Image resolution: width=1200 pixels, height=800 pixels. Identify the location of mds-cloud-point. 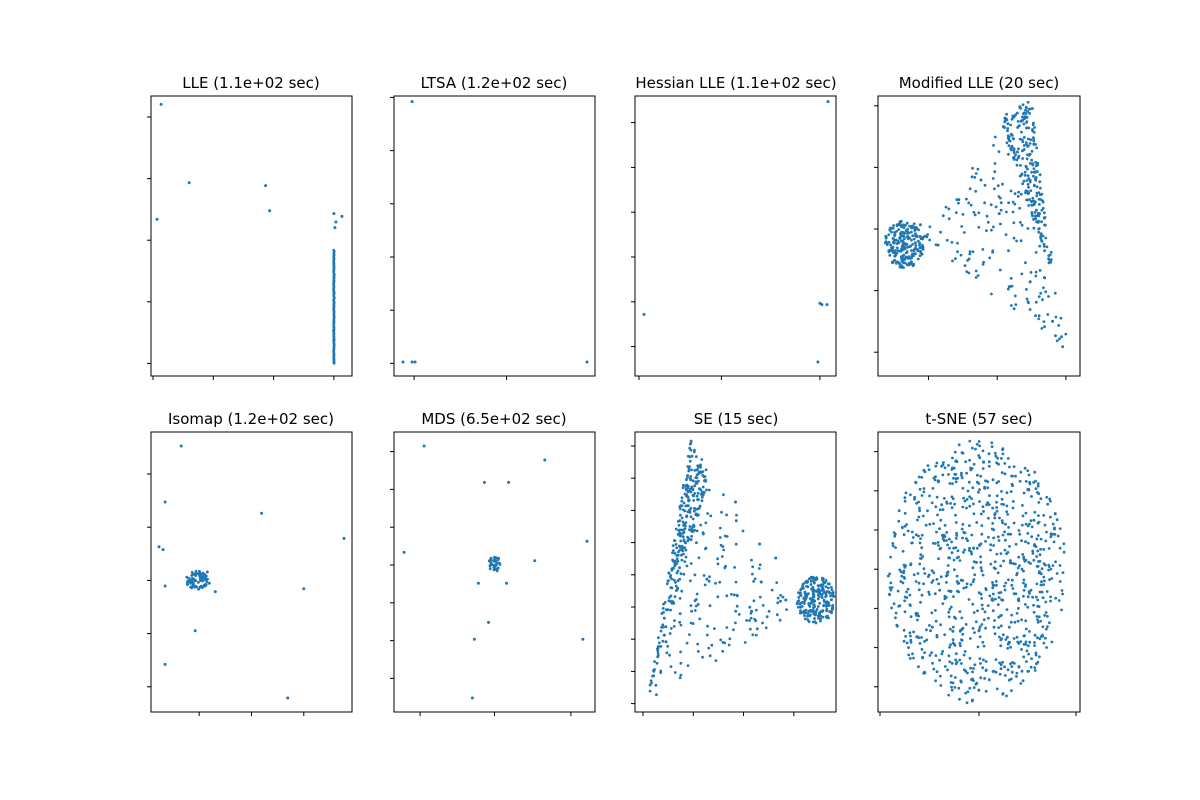
(490, 566).